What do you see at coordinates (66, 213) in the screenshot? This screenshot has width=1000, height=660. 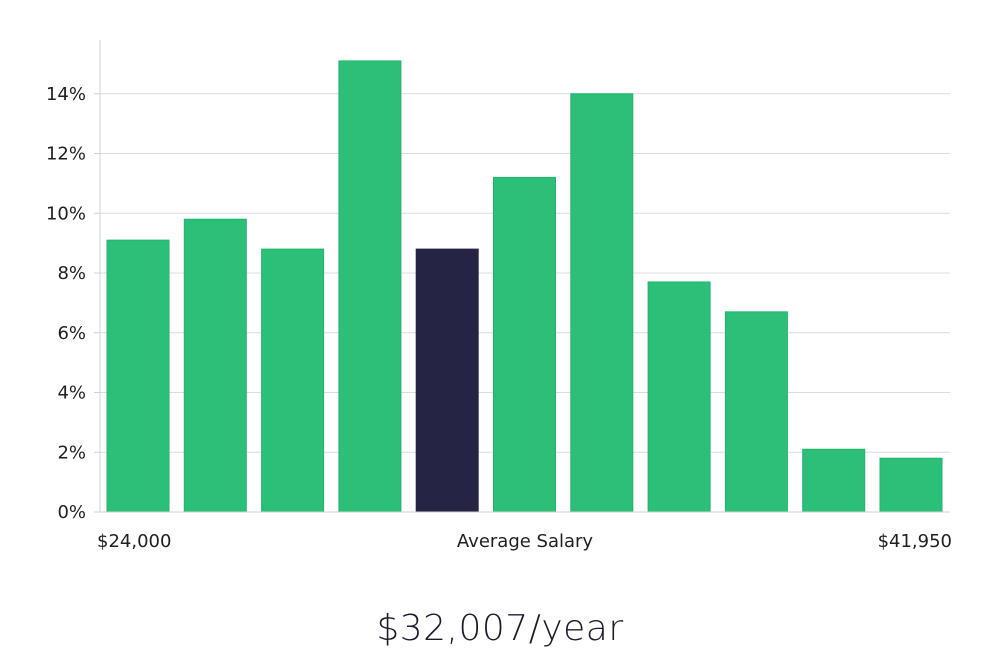 I see `y-tick-label: 10%` at bounding box center [66, 213].